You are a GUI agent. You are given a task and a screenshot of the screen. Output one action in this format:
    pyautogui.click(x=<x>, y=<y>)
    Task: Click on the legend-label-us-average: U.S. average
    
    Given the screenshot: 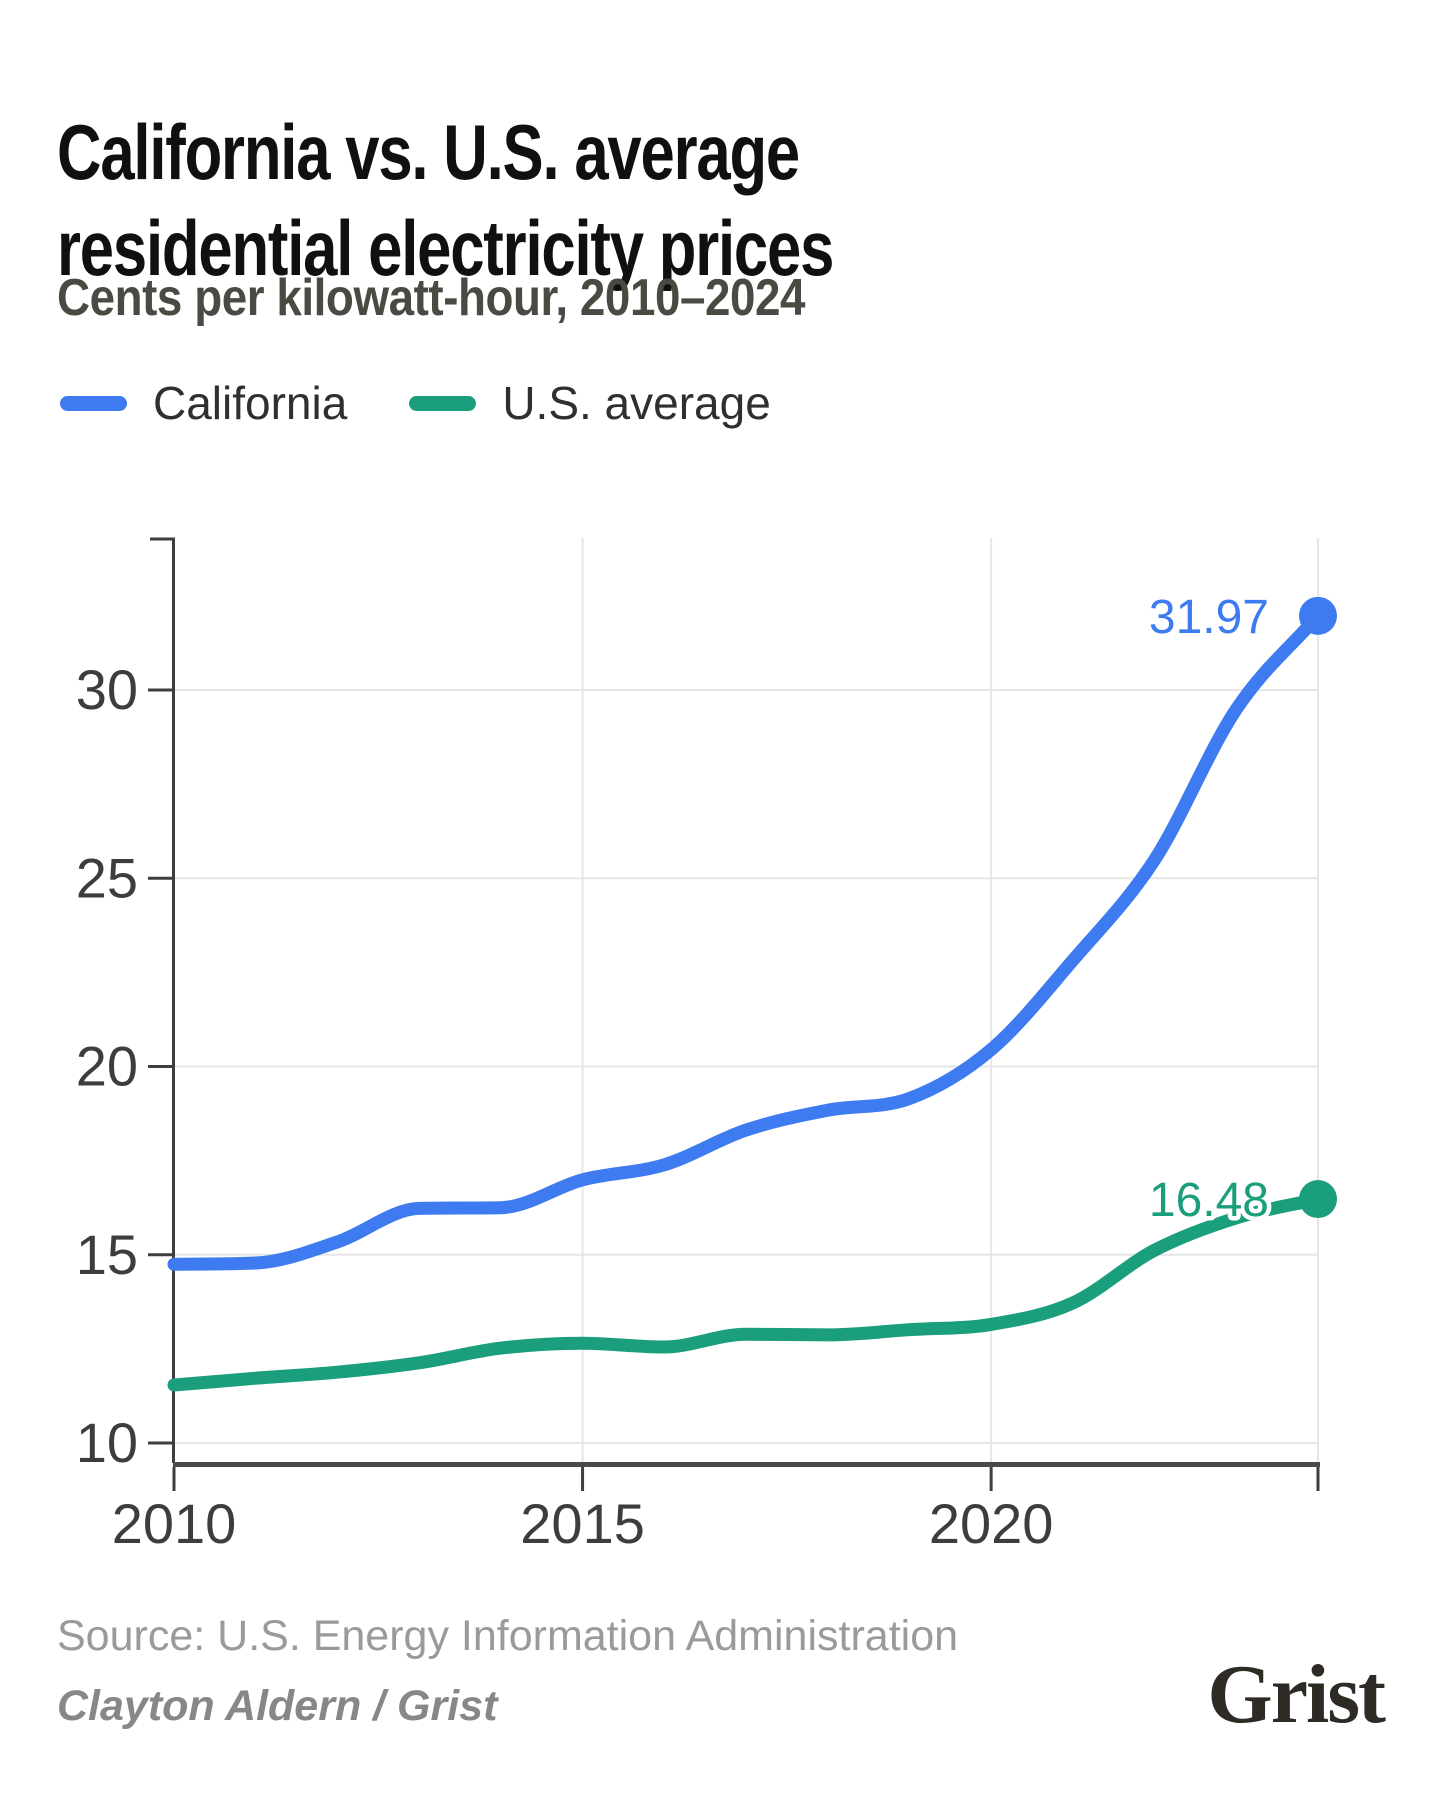 What is the action you would take?
    pyautogui.click(x=636, y=403)
    